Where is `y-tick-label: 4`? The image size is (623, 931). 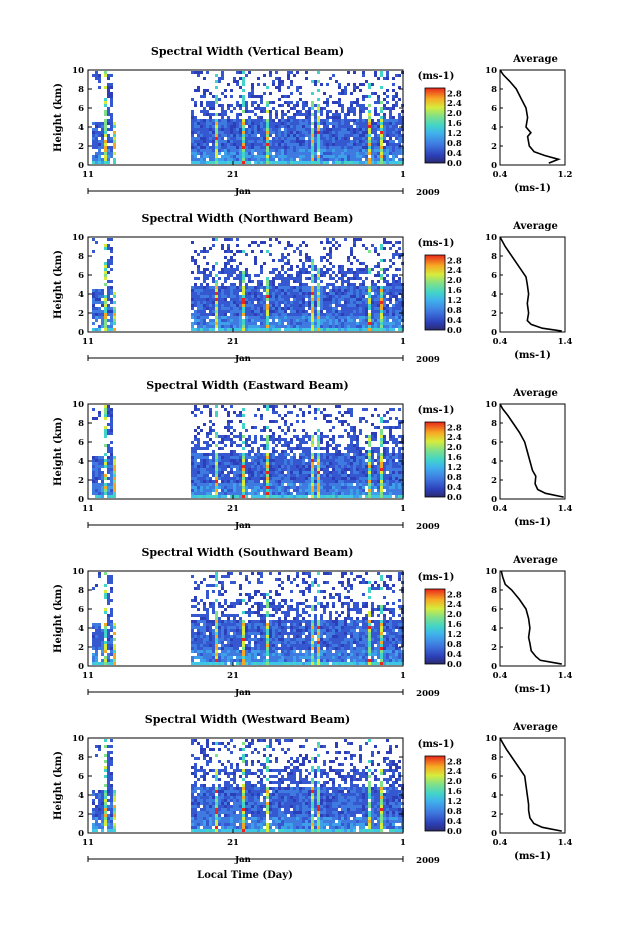
y-tick-label: 4 is located at coordinates (81, 295).